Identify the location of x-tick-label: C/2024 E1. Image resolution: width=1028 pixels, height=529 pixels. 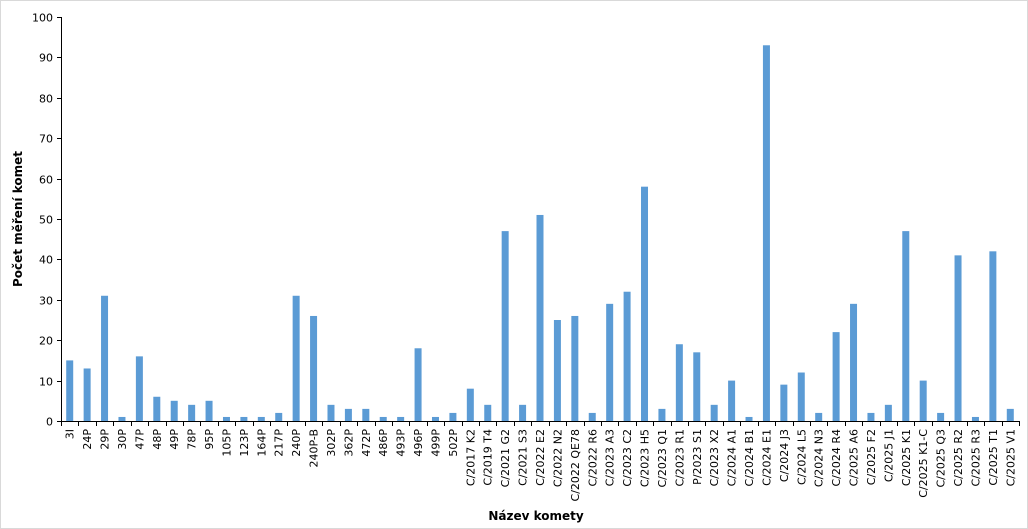
(766, 457).